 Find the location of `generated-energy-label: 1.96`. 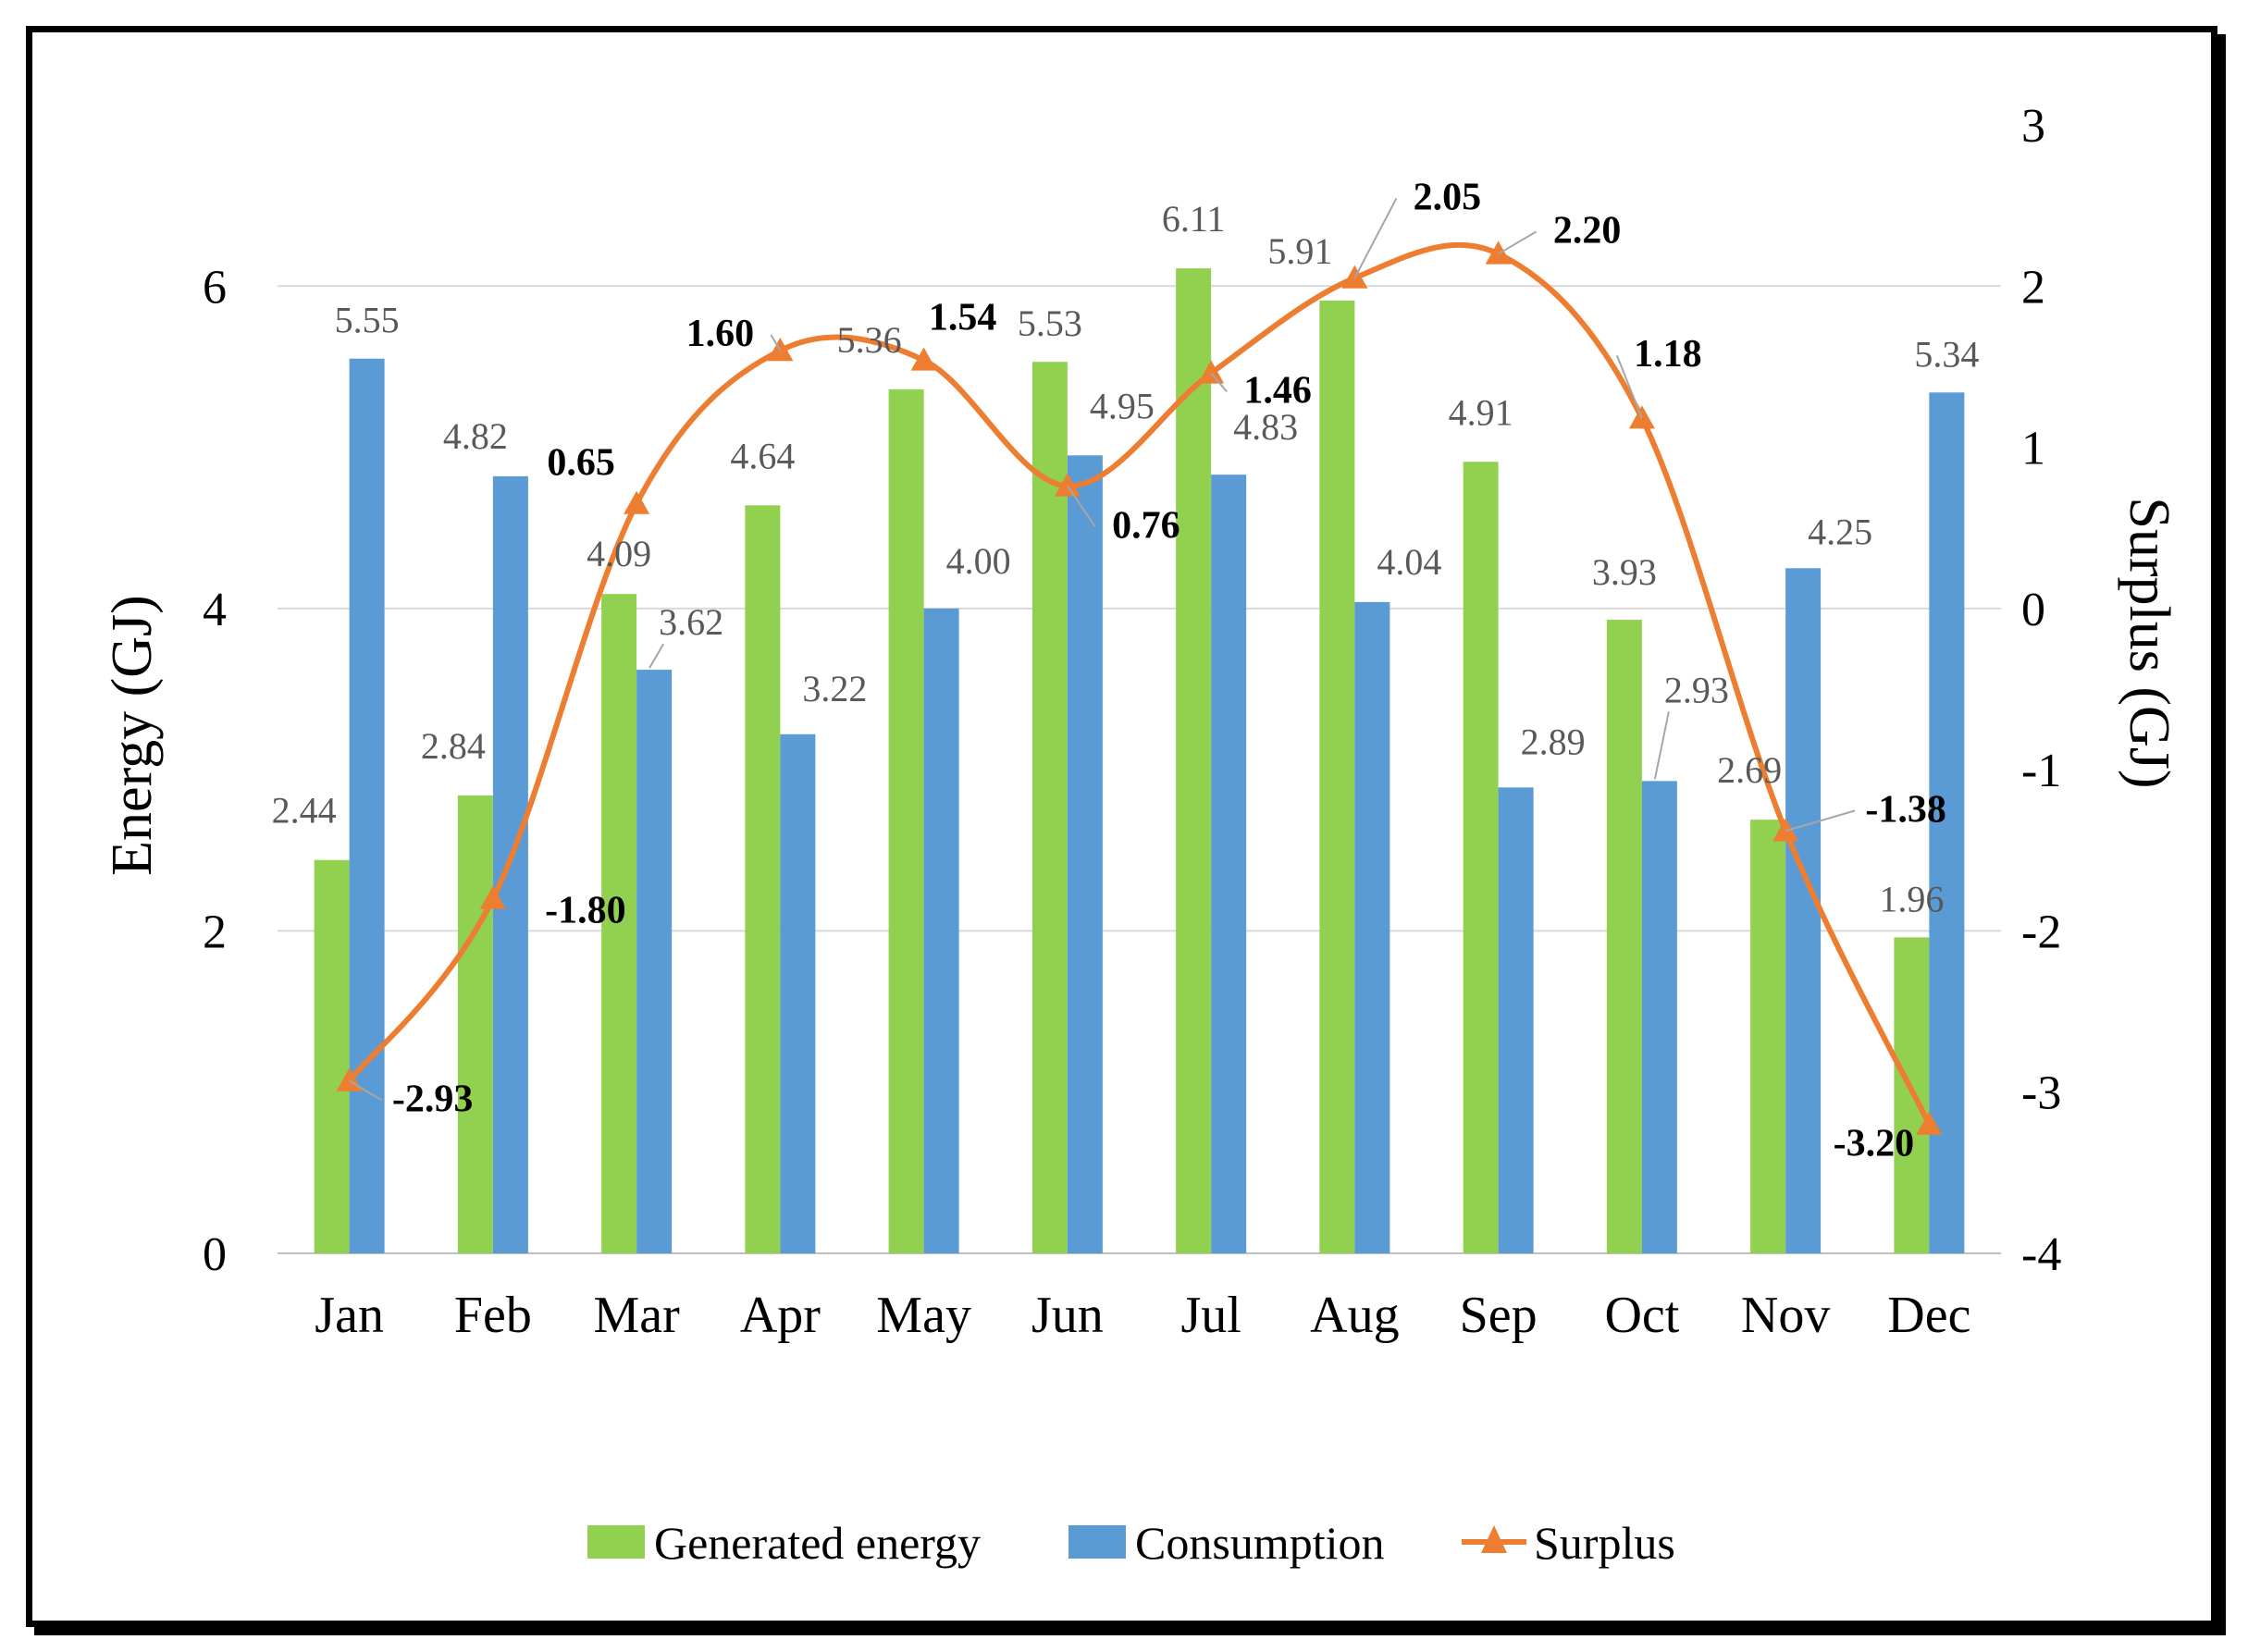

generated-energy-label: 1.96 is located at coordinates (1911, 899).